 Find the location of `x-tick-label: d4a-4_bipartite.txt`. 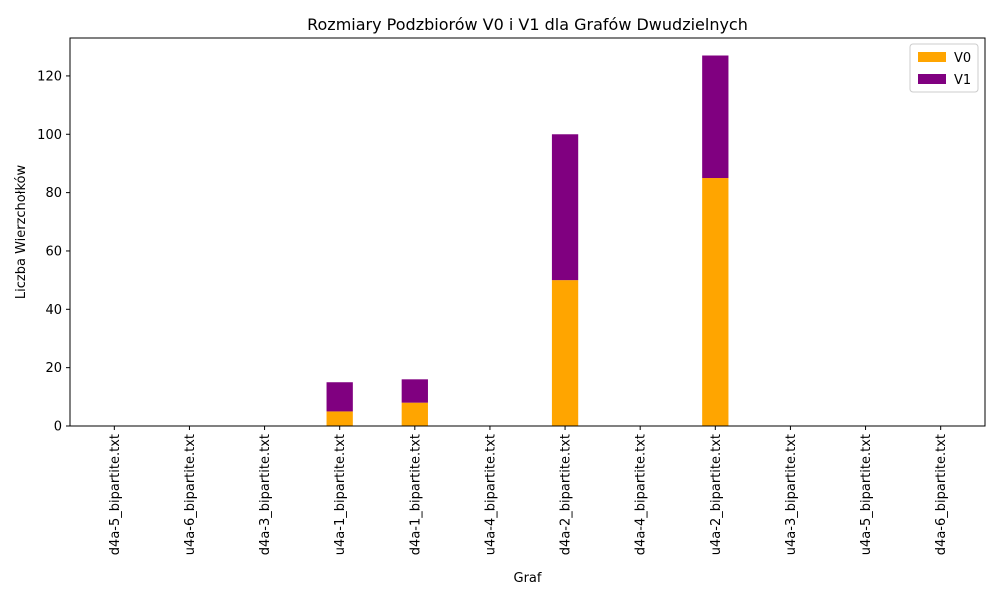

x-tick-label: d4a-4_bipartite.txt is located at coordinates (641, 494).